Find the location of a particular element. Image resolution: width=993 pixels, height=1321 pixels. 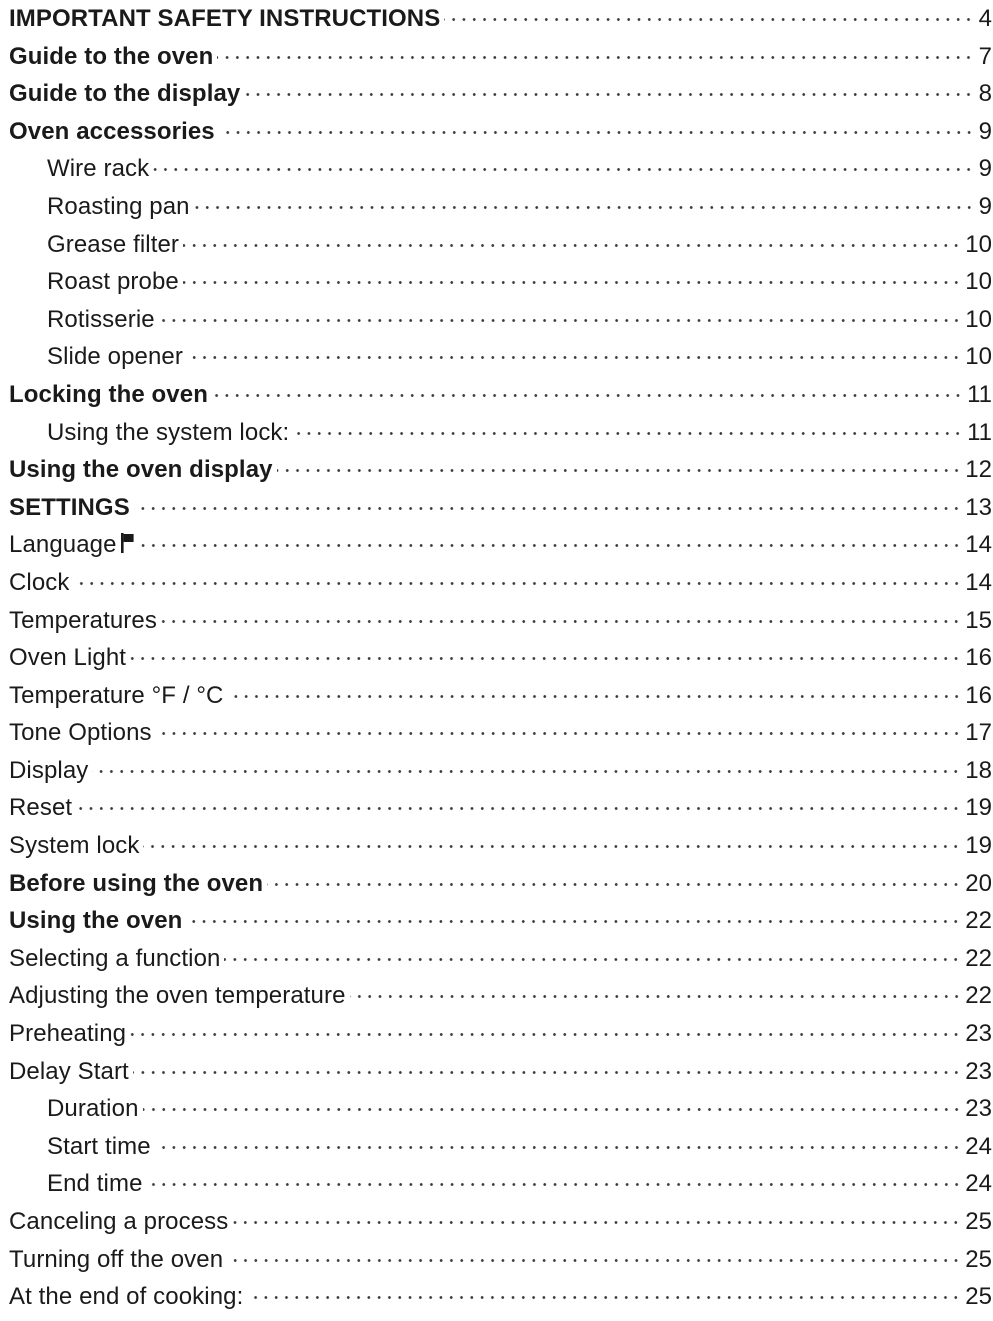

toc-entry: Temperature °F / °C 16 is located at coordinates (500, 701).